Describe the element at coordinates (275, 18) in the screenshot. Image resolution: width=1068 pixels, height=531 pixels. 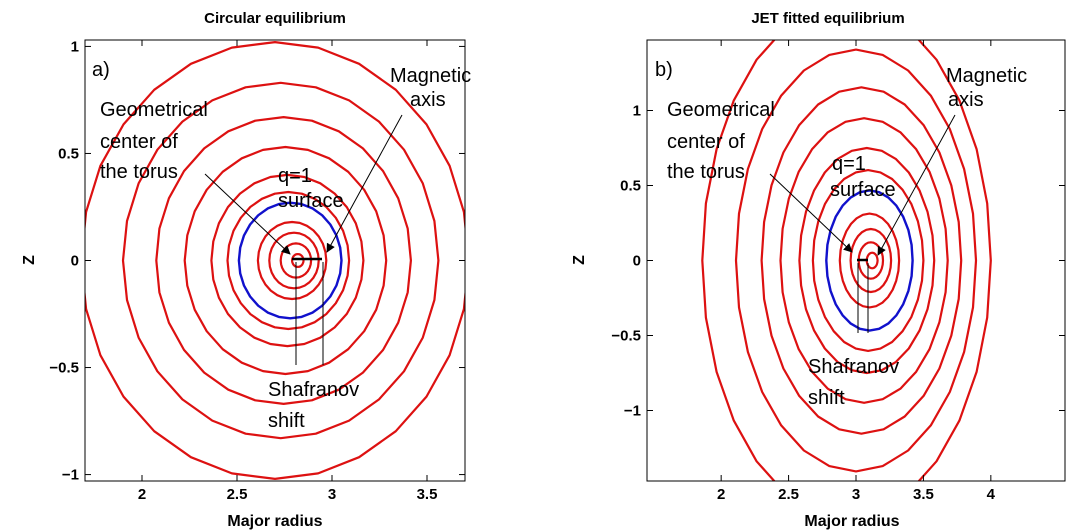
I see `chart-title: Circular equilibrium` at that location.